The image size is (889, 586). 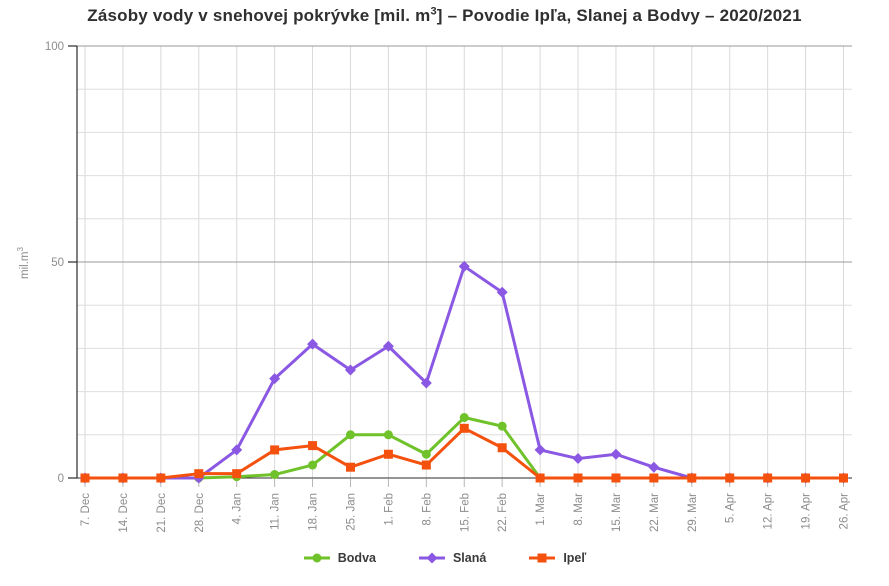 I want to click on y-tick-label: 100, so click(x=54, y=47).